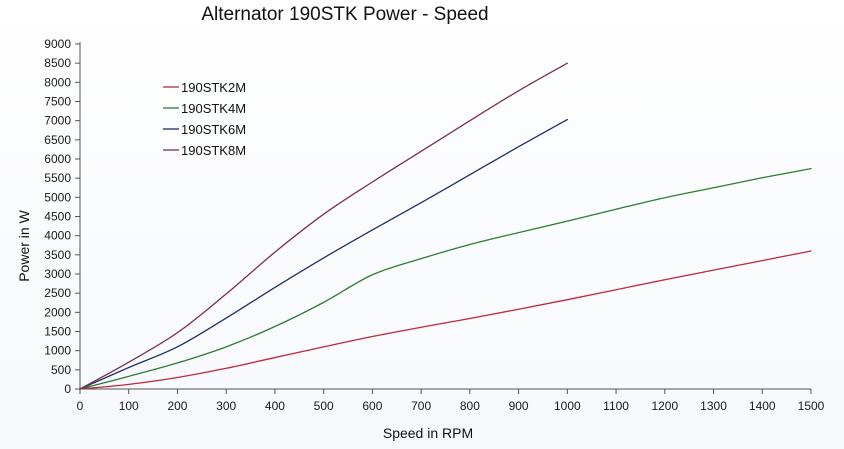 The width and height of the screenshot is (844, 449). What do you see at coordinates (226, 406) in the screenshot?
I see `x-tick-label: 300` at bounding box center [226, 406].